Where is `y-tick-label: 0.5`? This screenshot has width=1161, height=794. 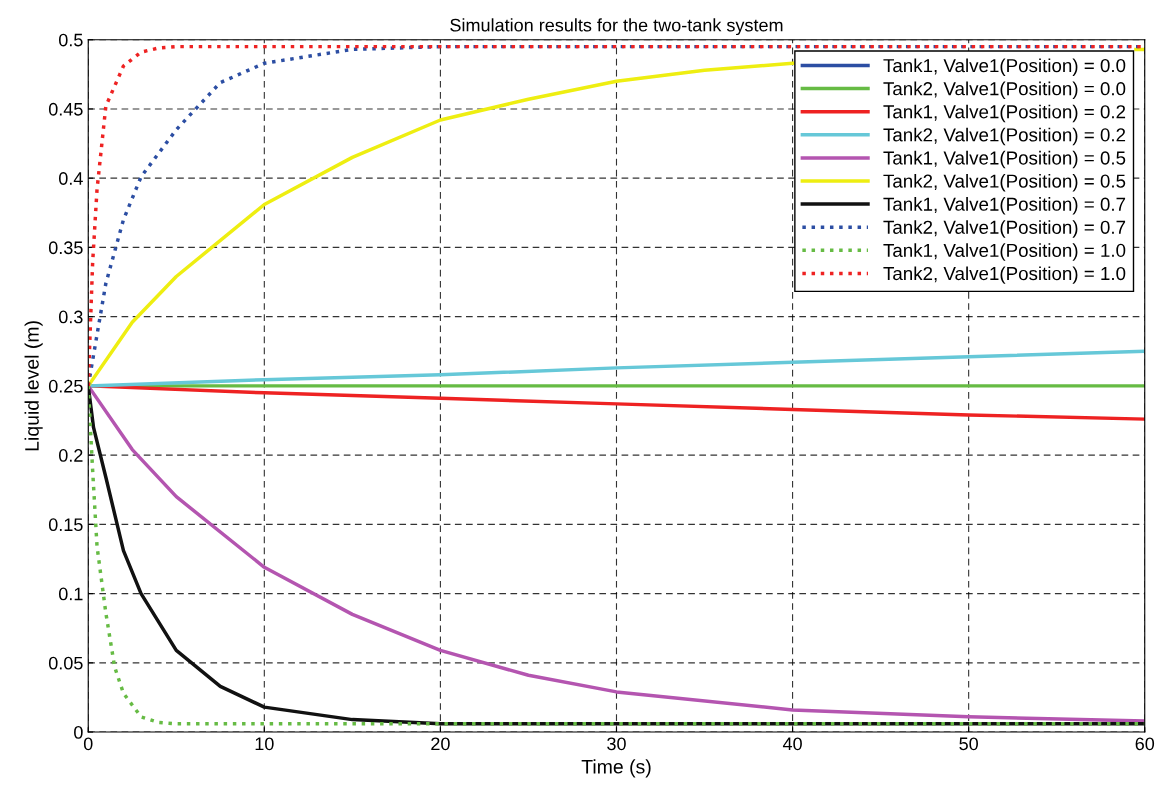 y-tick-label: 0.5 is located at coordinates (70, 40).